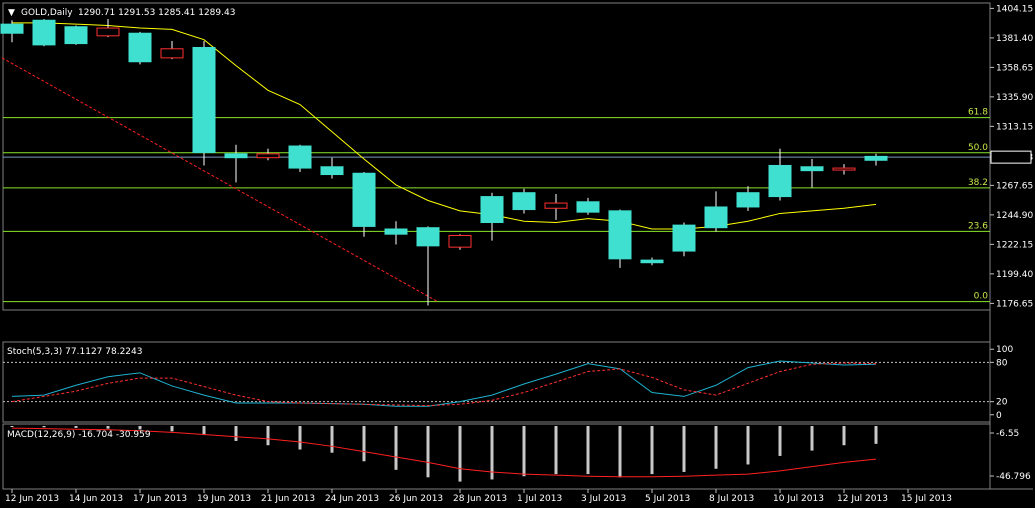 The width and height of the screenshot is (1035, 508). I want to click on stoch-axis-tick-label: 80, so click(1002, 363).